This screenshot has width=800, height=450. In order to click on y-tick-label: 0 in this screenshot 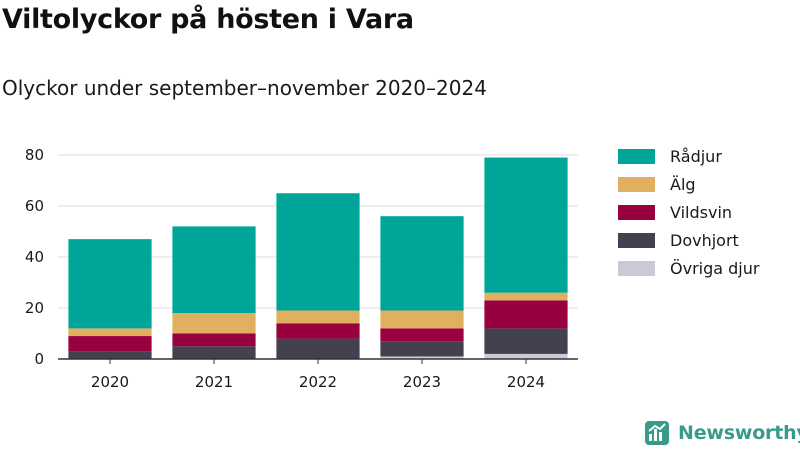, I will do `click(39, 359)`.